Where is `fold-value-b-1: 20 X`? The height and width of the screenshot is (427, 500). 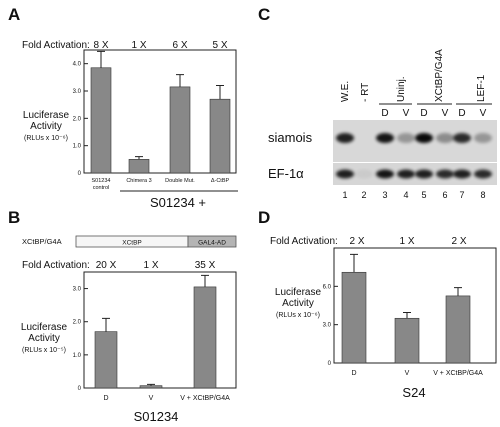
fold-value-b-1: 20 X is located at coordinates (106, 265).